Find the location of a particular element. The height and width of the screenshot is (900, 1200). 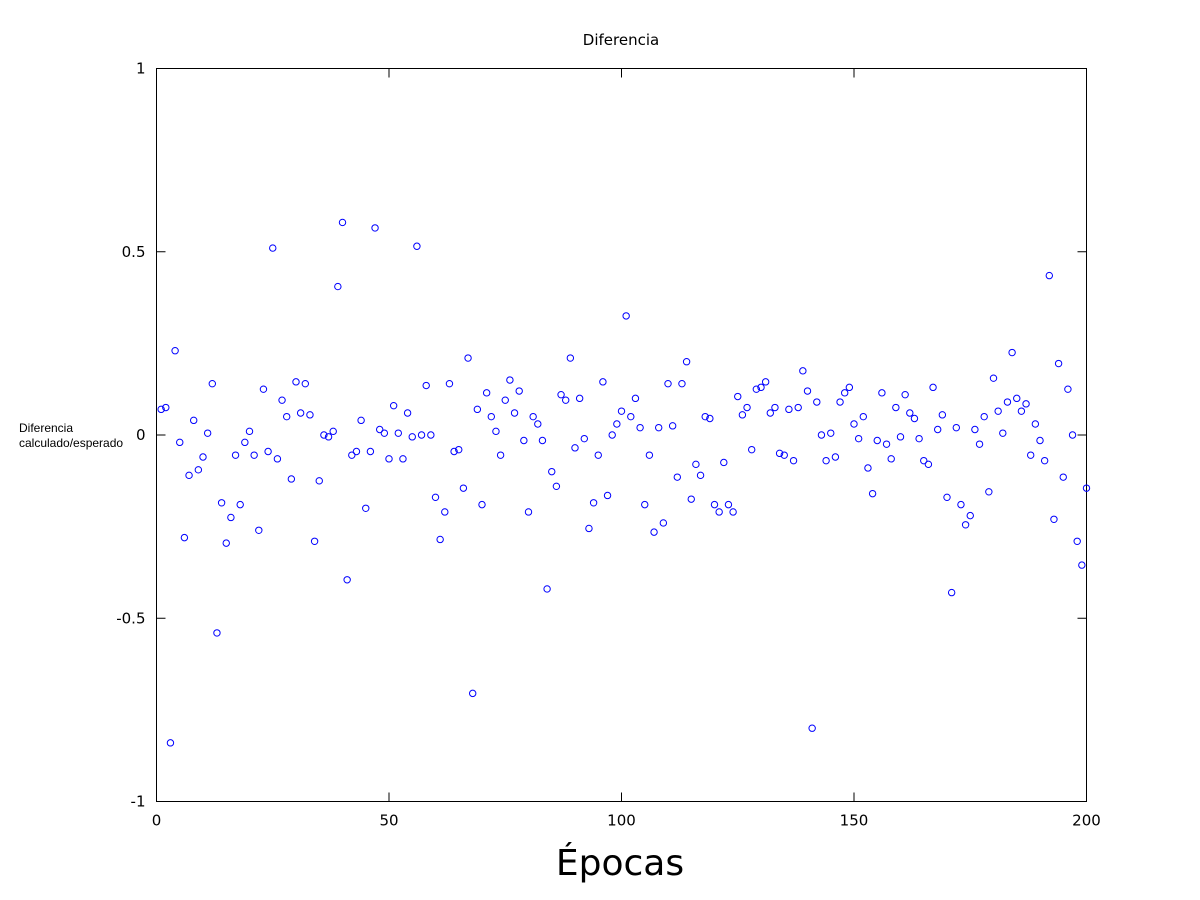

chart-title: Diferencia is located at coordinates (621, 40).